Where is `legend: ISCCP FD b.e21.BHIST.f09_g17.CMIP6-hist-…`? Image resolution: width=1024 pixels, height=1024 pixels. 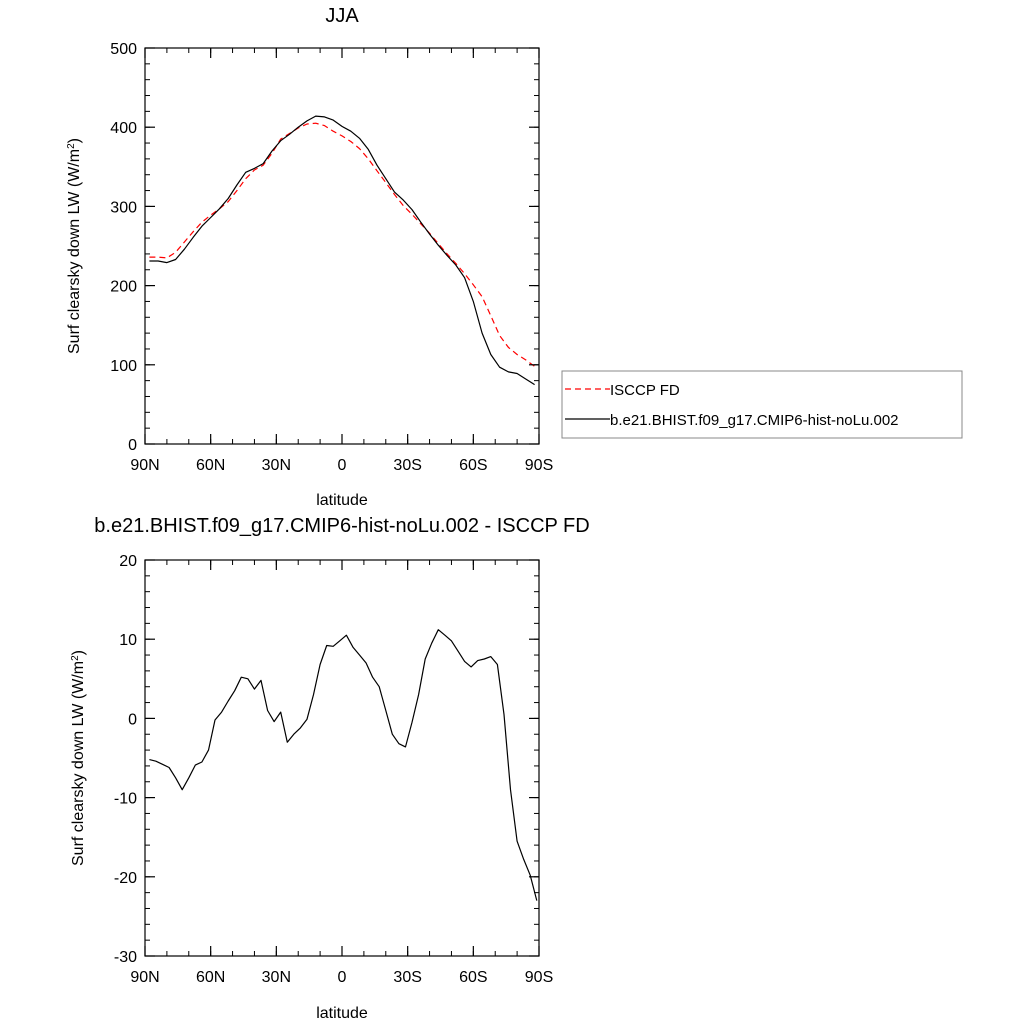 legend: ISCCP FD b.e21.BHIST.f09_g17.CMIP6-hist-… is located at coordinates (762, 404).